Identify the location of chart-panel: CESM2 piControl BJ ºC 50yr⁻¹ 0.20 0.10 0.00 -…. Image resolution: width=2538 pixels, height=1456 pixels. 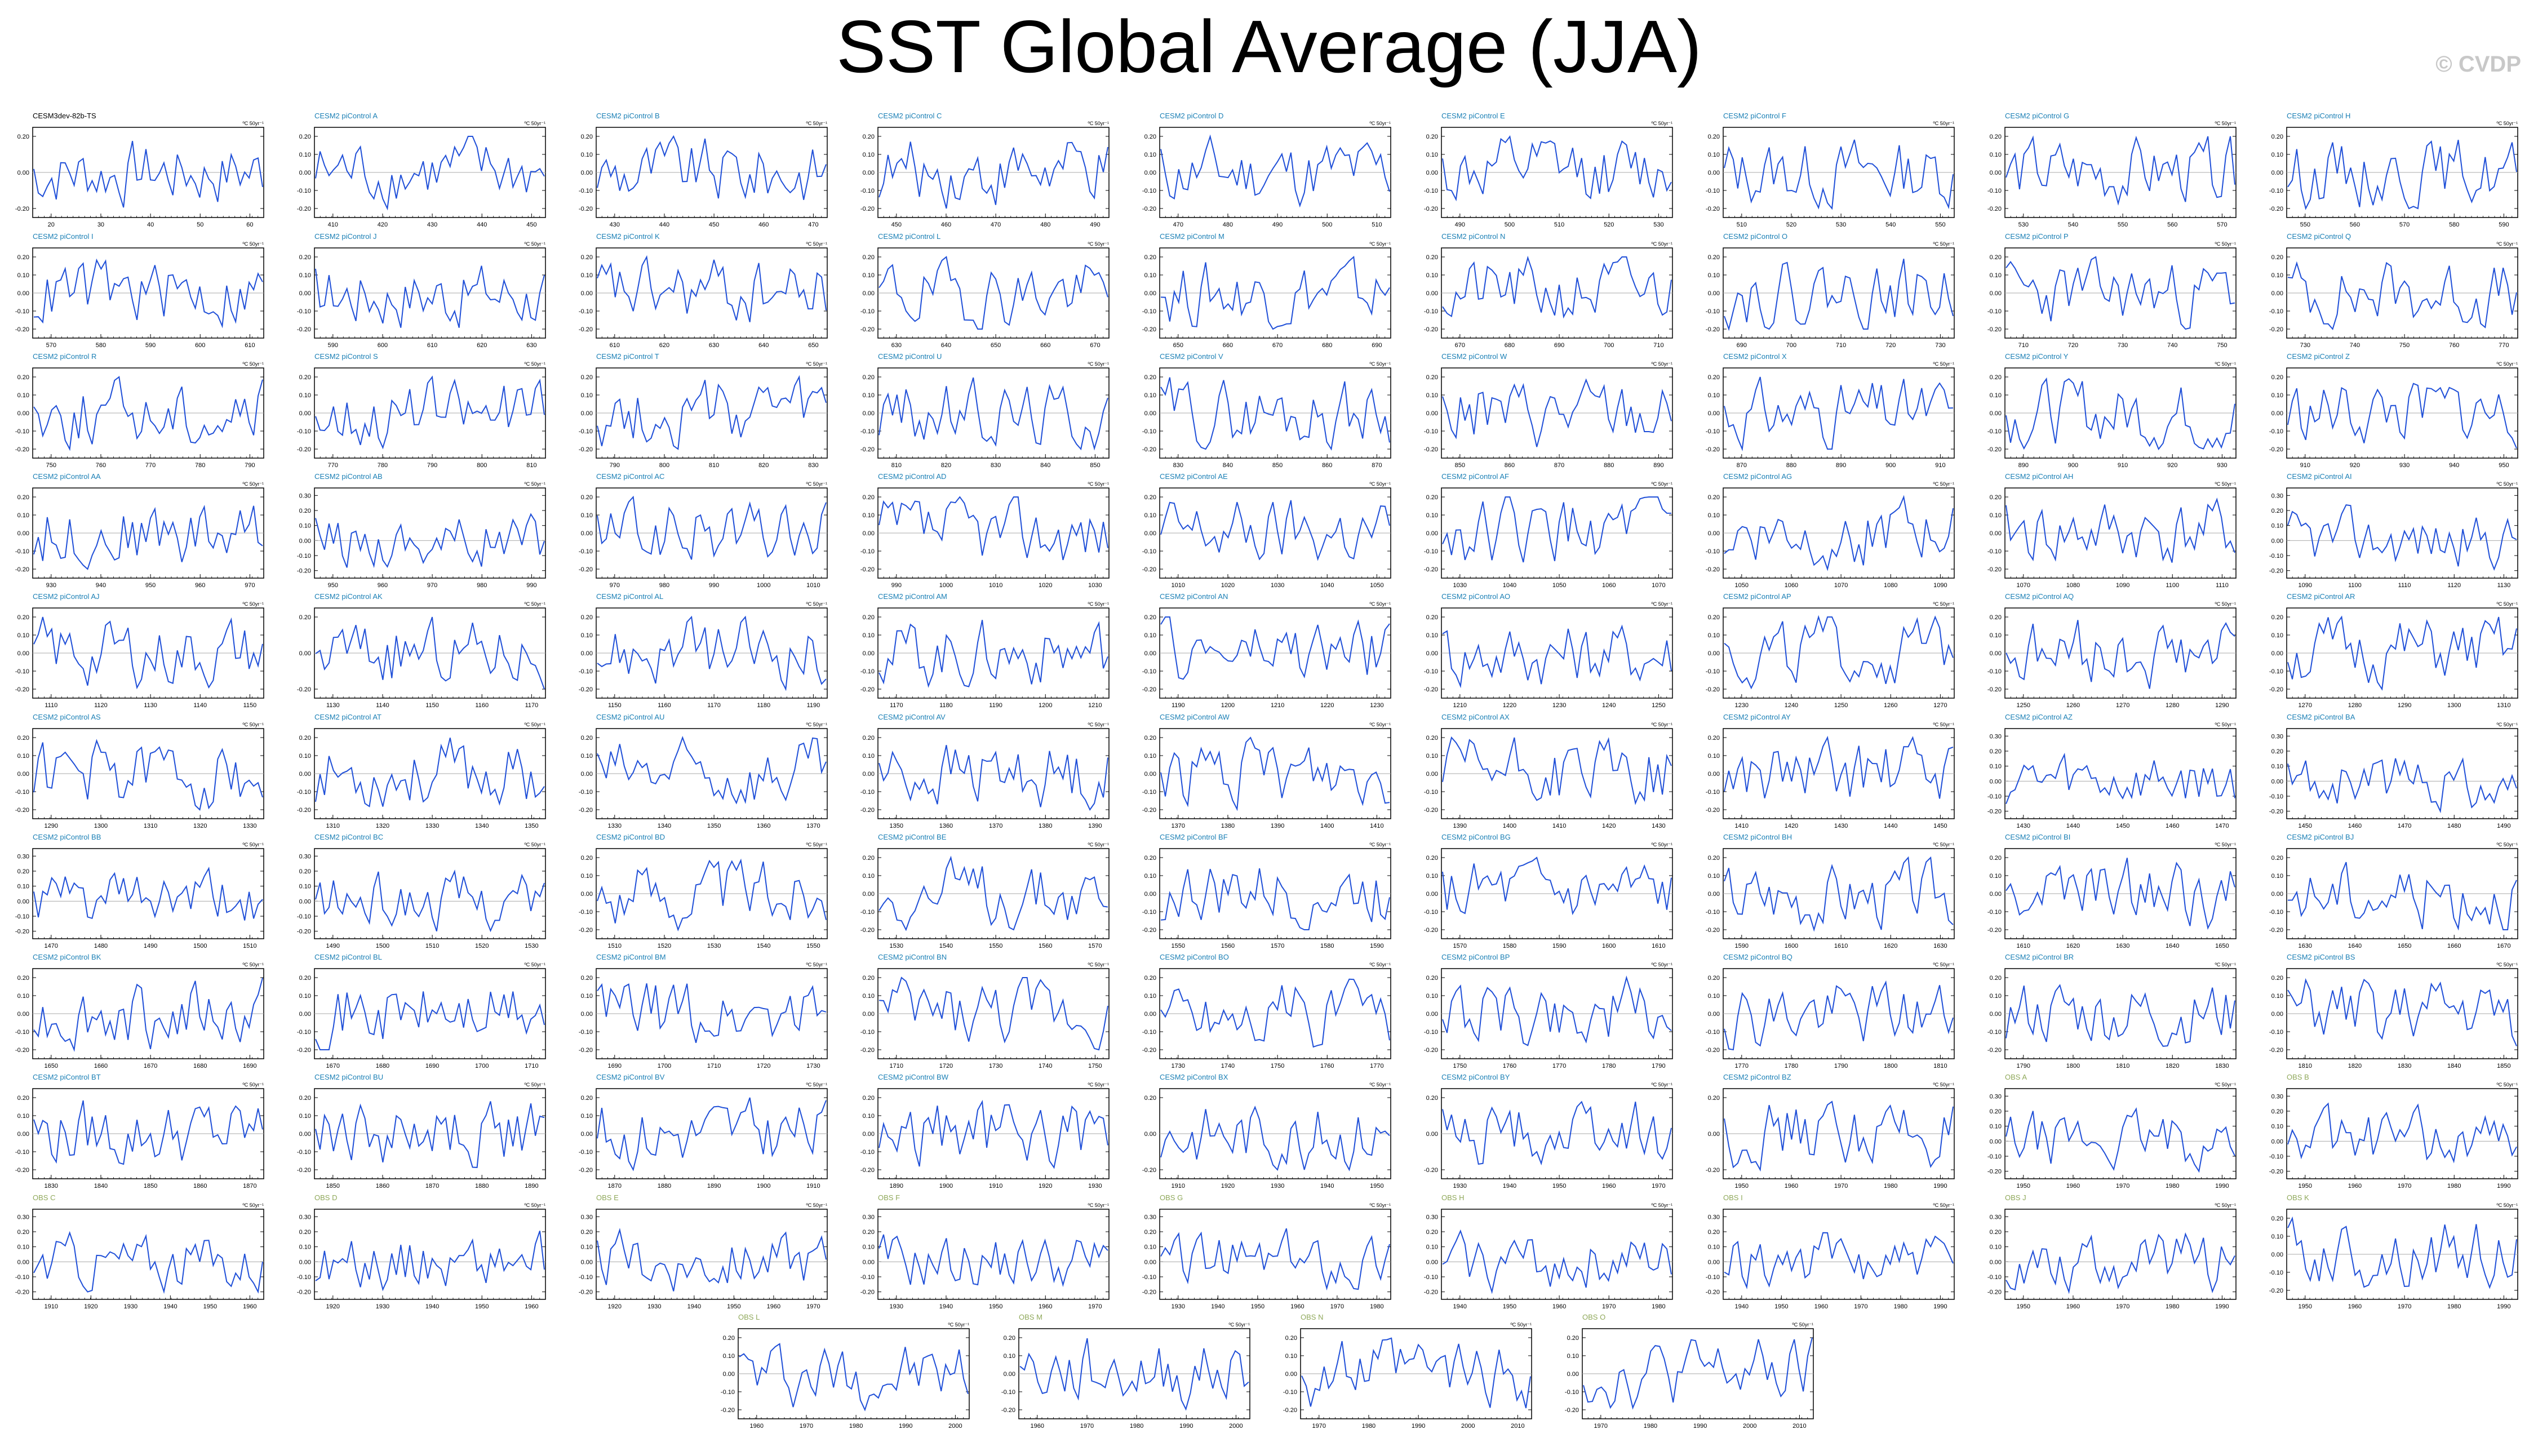
(2388, 892).